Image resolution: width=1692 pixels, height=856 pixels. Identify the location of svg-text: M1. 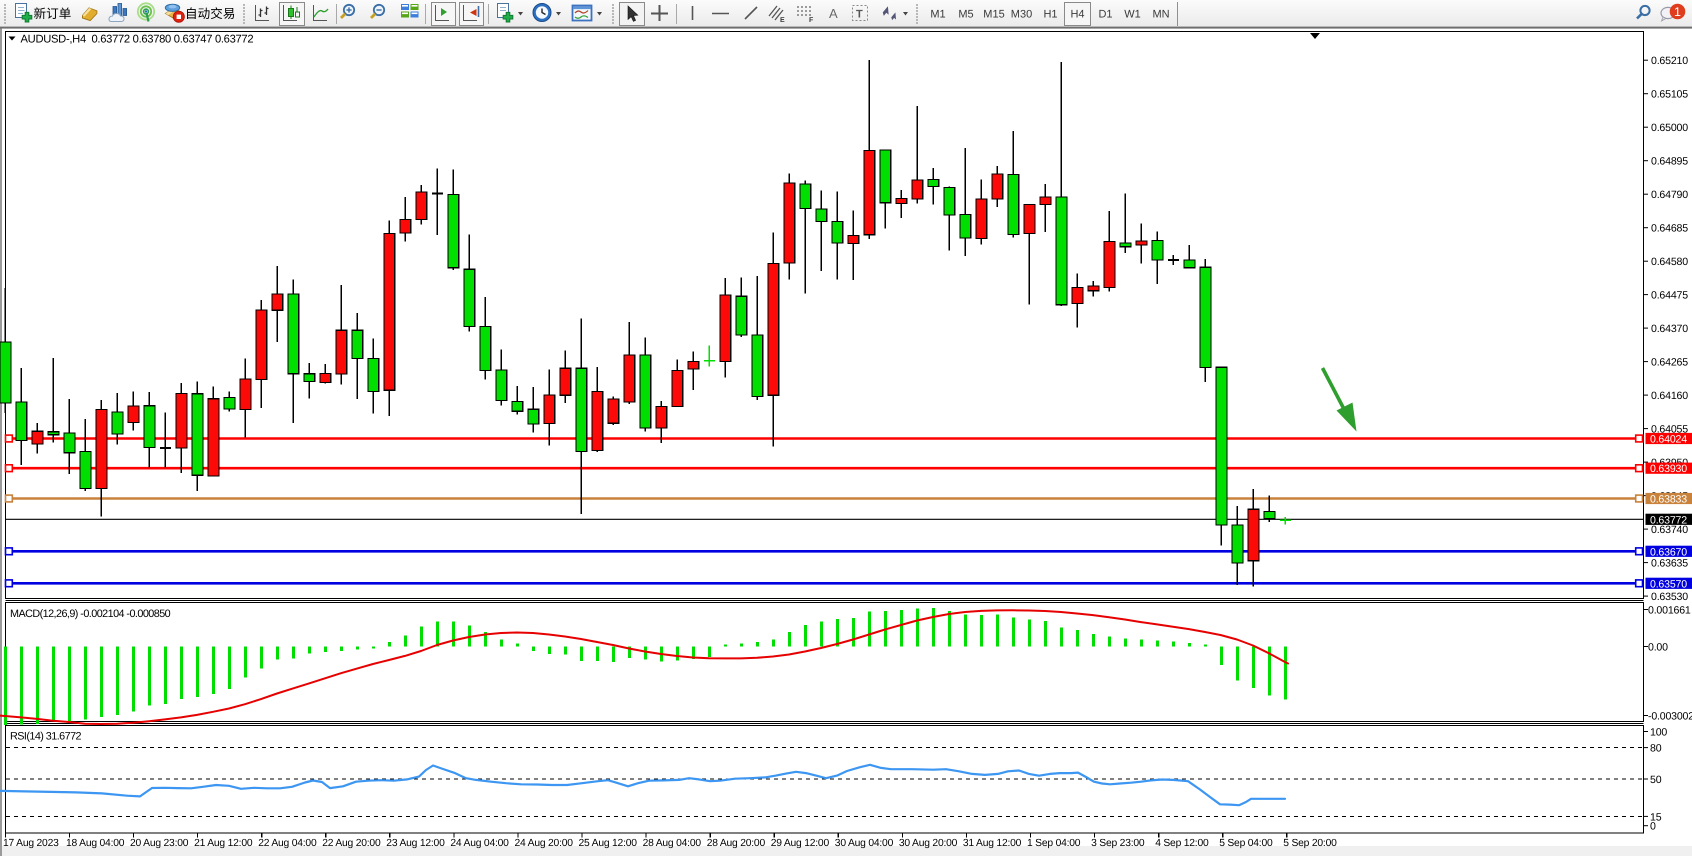
(937, 15).